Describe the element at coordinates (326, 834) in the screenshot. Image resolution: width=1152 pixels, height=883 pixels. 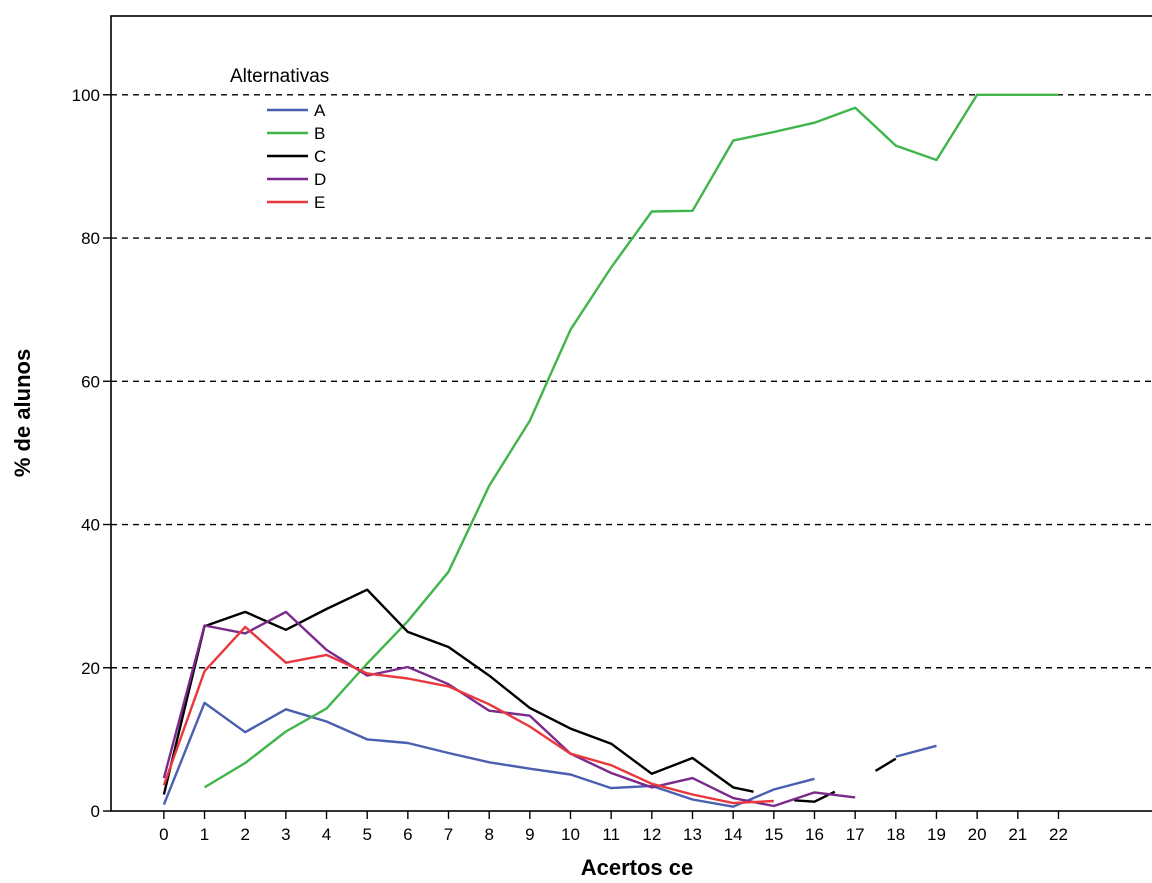
I see `x-tick-label-4: 4` at that location.